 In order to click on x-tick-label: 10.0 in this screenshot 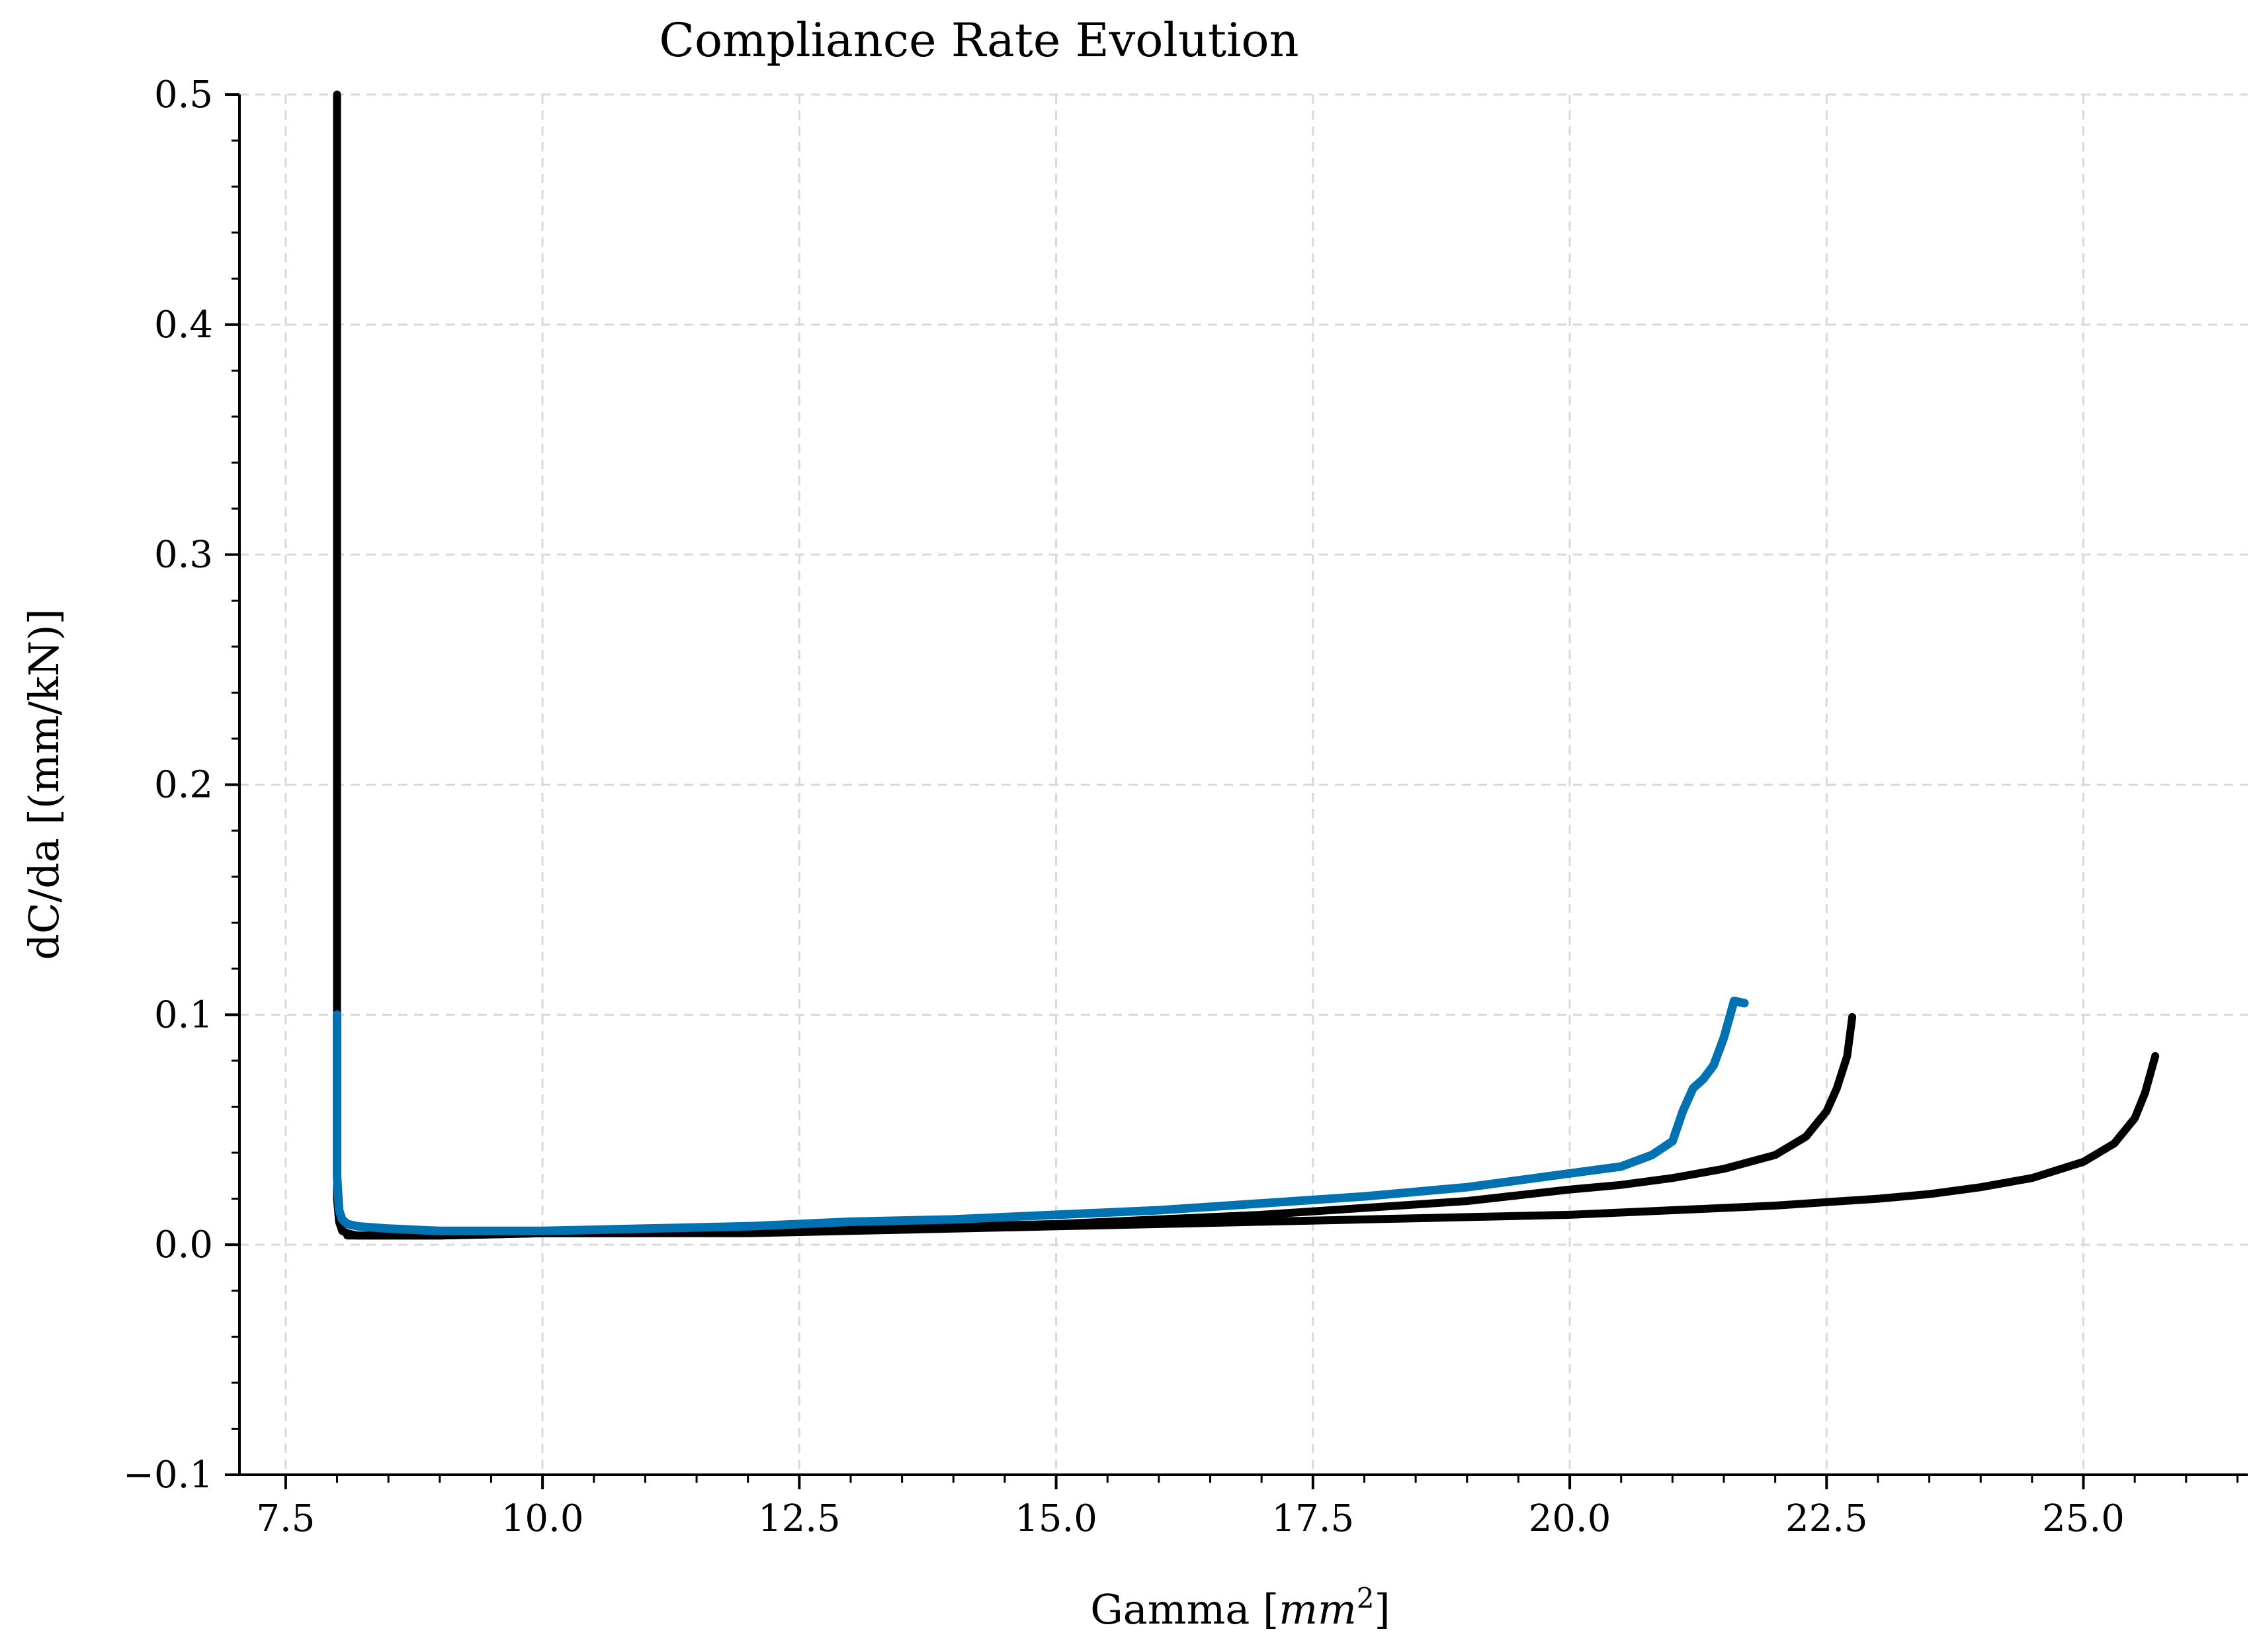, I will do `click(543, 1518)`.